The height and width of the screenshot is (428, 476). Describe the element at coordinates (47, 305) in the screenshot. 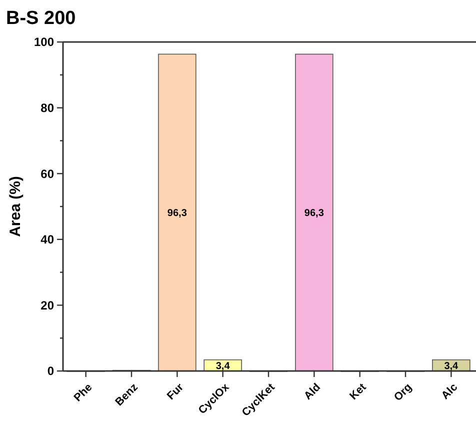

I see `y-tick-label: 20` at that location.